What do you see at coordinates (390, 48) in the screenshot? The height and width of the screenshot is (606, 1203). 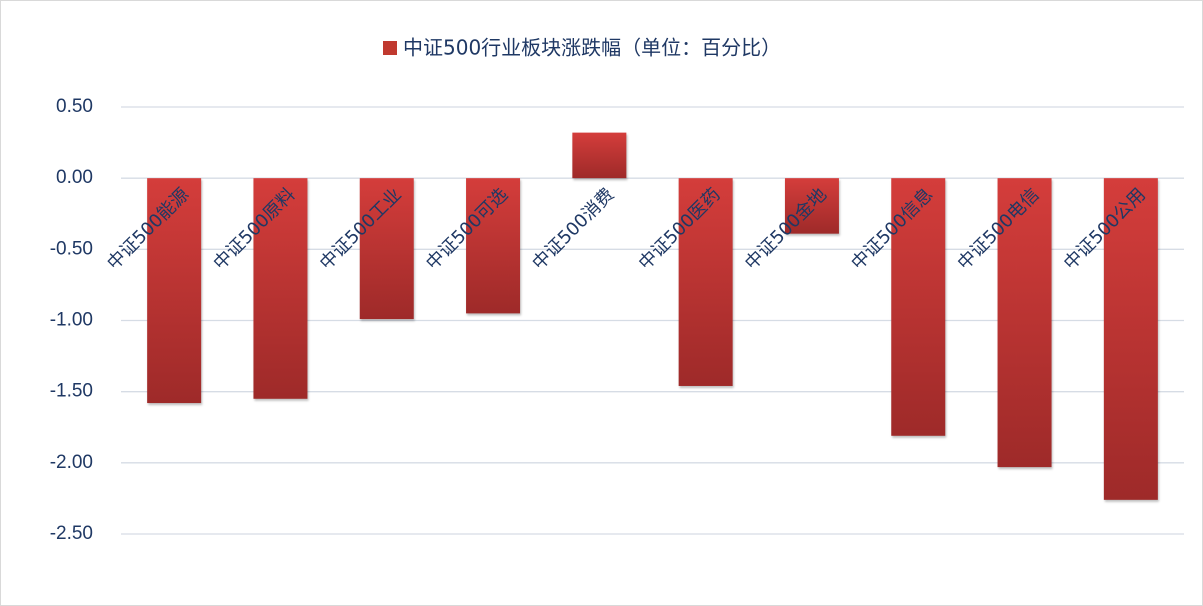 I see `legend-swatch` at bounding box center [390, 48].